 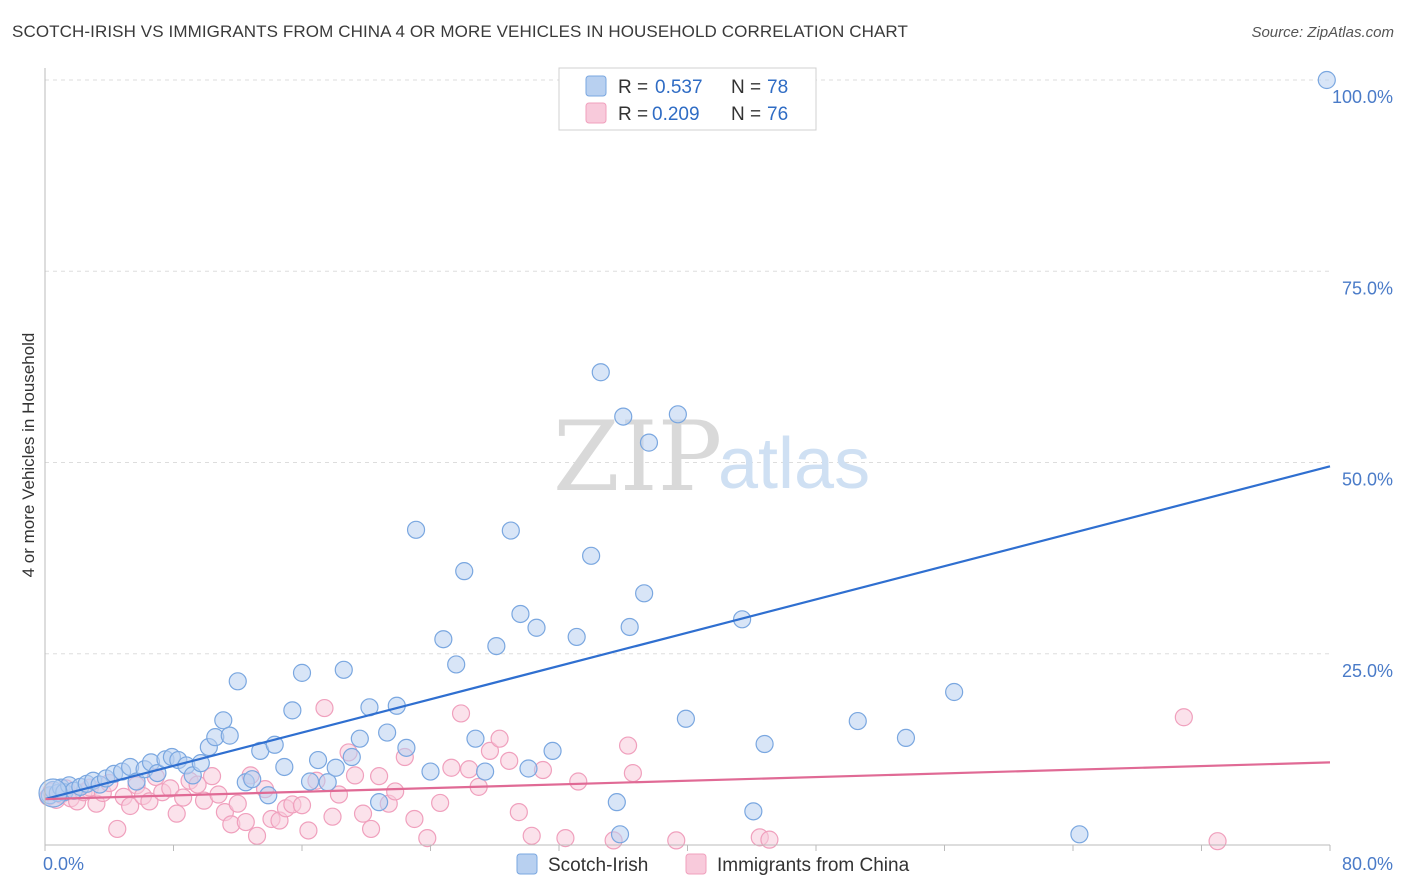 I want to click on watermark-atlas: atlas, so click(x=794, y=464).